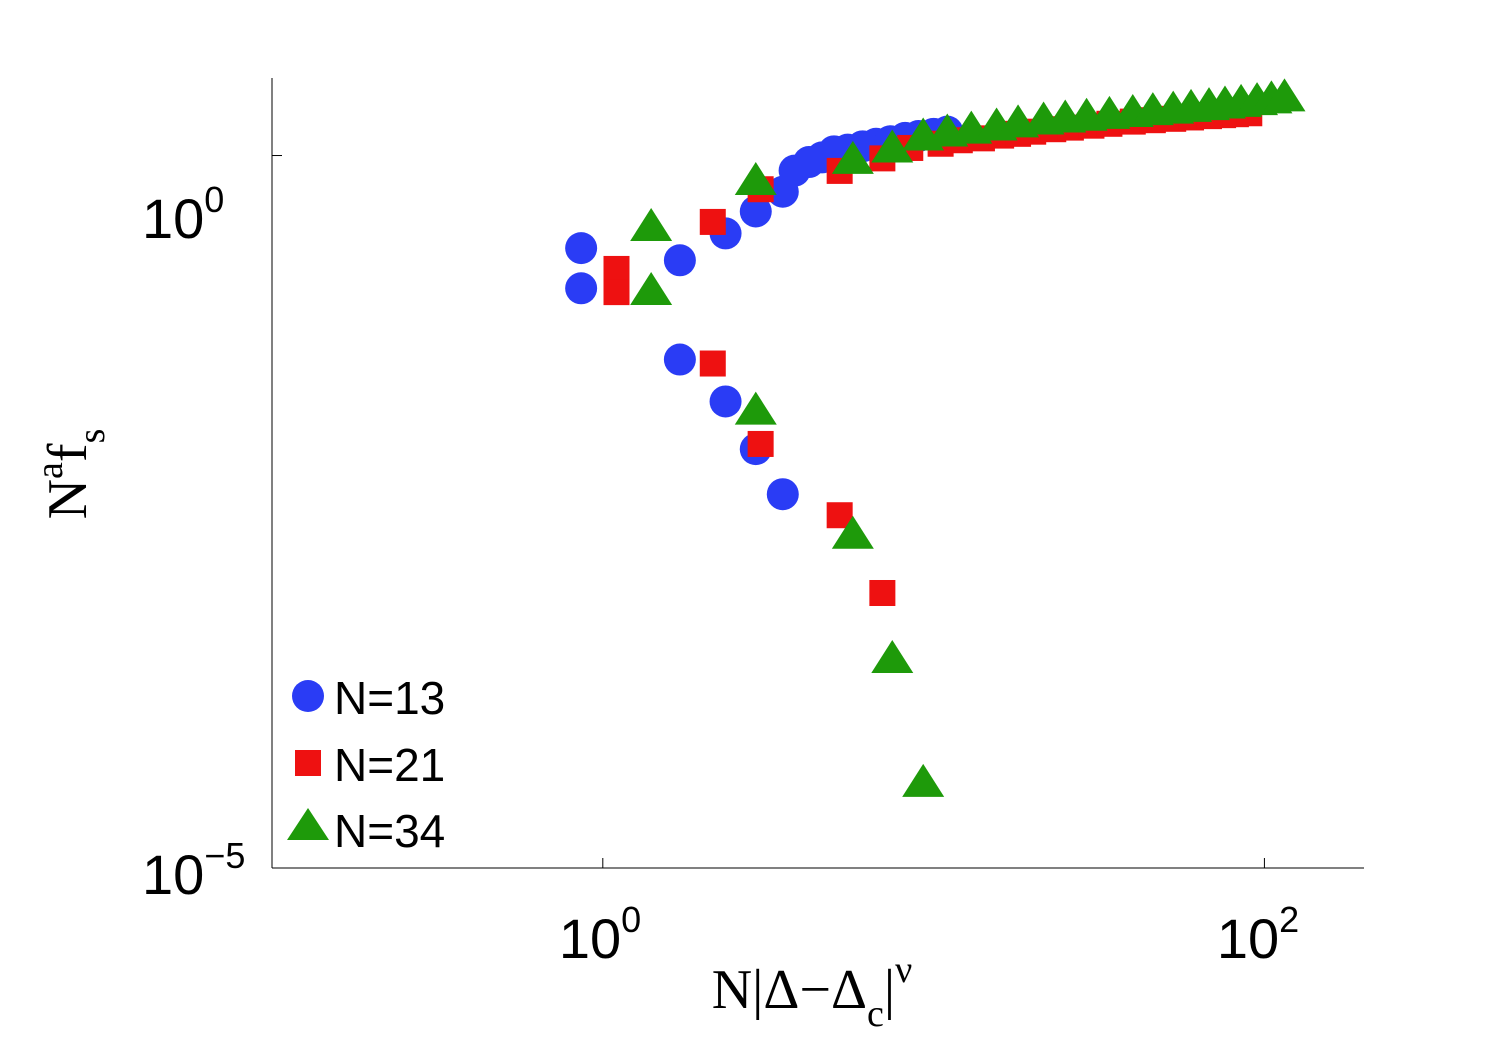  I want to click on legend-label-n13: N=13, so click(389, 698).